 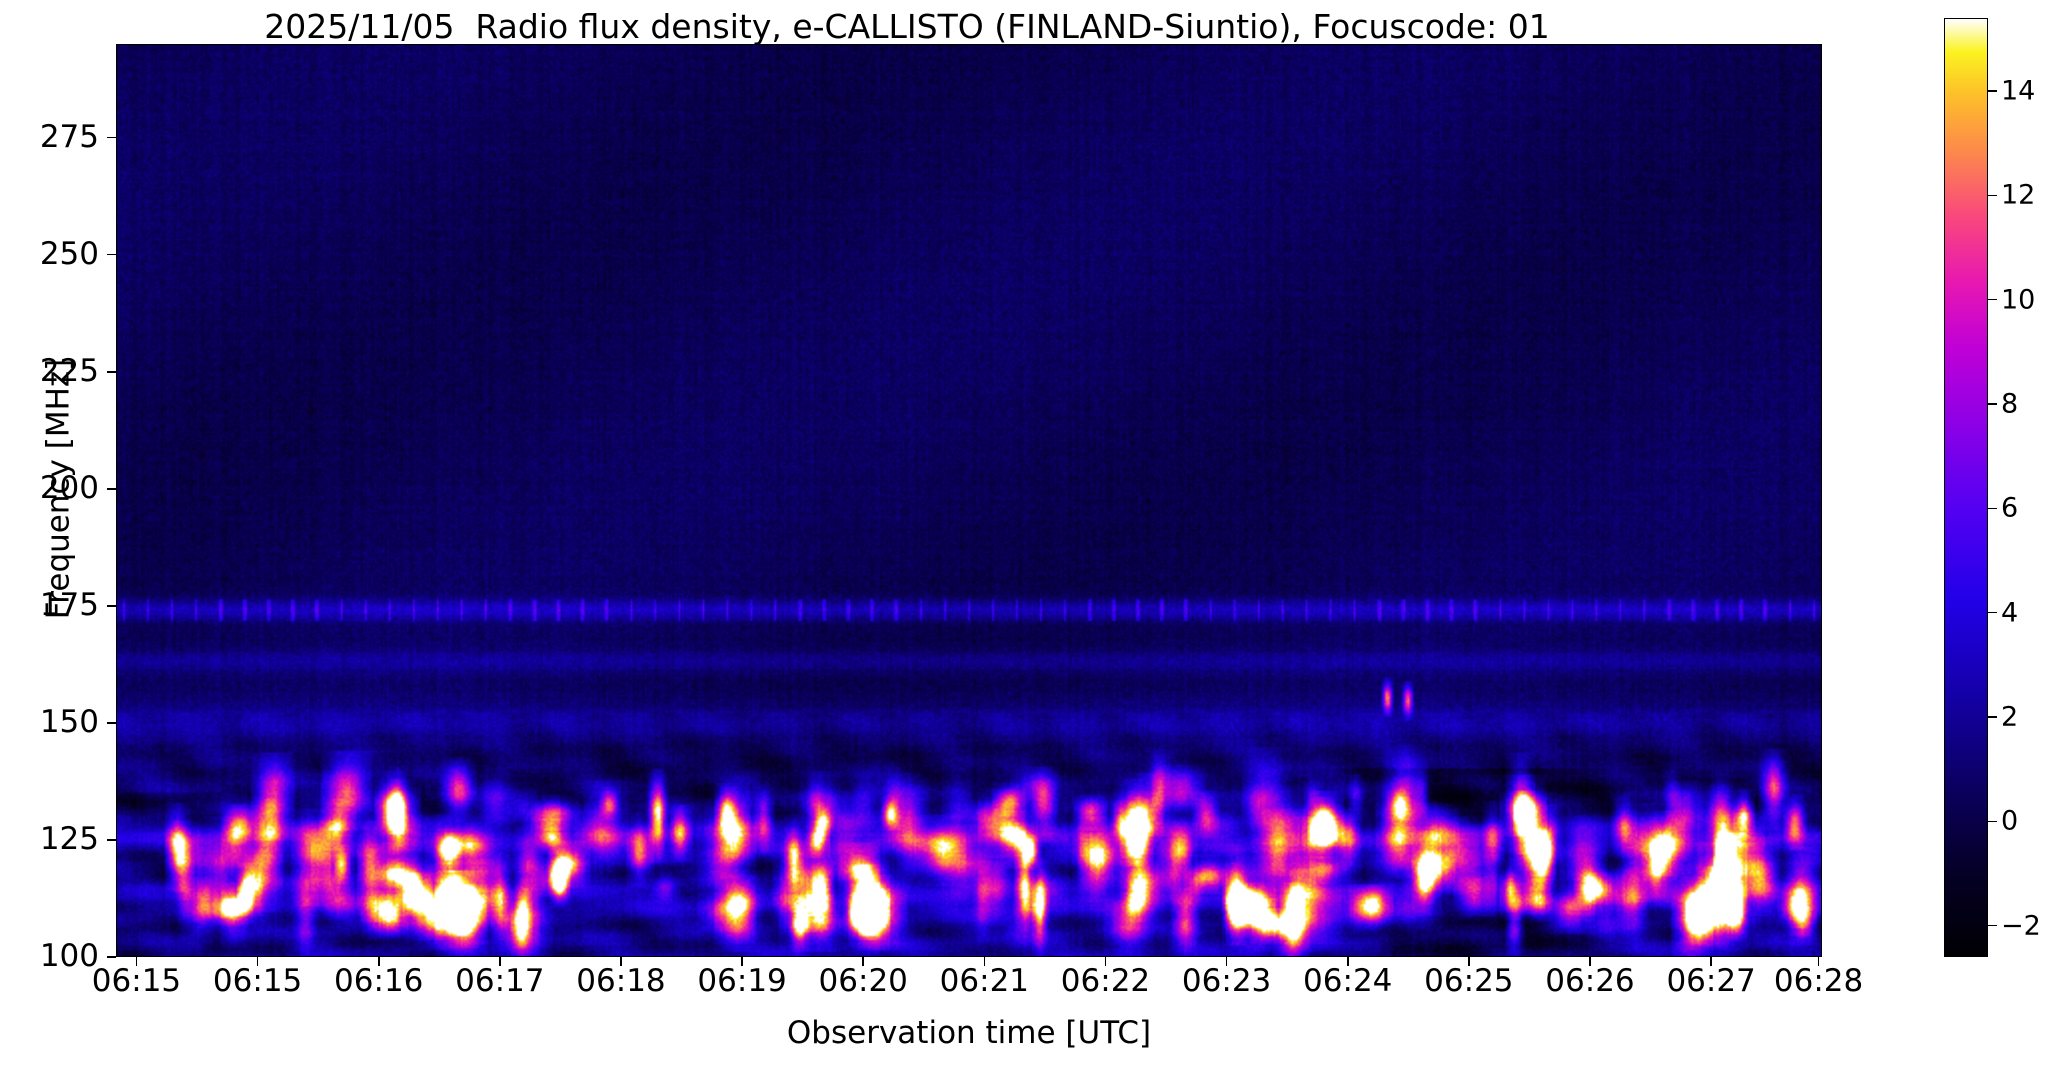 I want to click on x-tick-label: 06:27, so click(x=1711, y=981).